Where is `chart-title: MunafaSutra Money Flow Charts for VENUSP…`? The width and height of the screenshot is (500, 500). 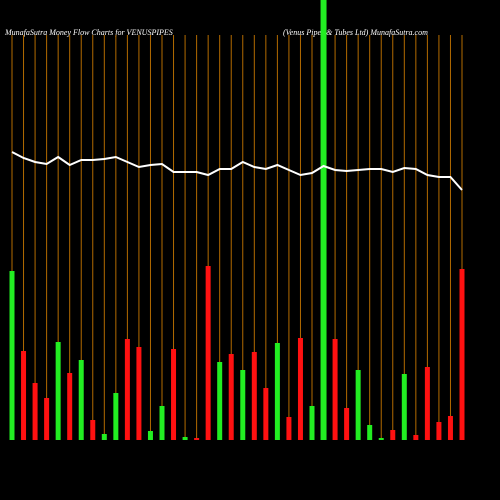 chart-title: MunafaSutra Money Flow Charts for VENUSP… is located at coordinates (88, 32).